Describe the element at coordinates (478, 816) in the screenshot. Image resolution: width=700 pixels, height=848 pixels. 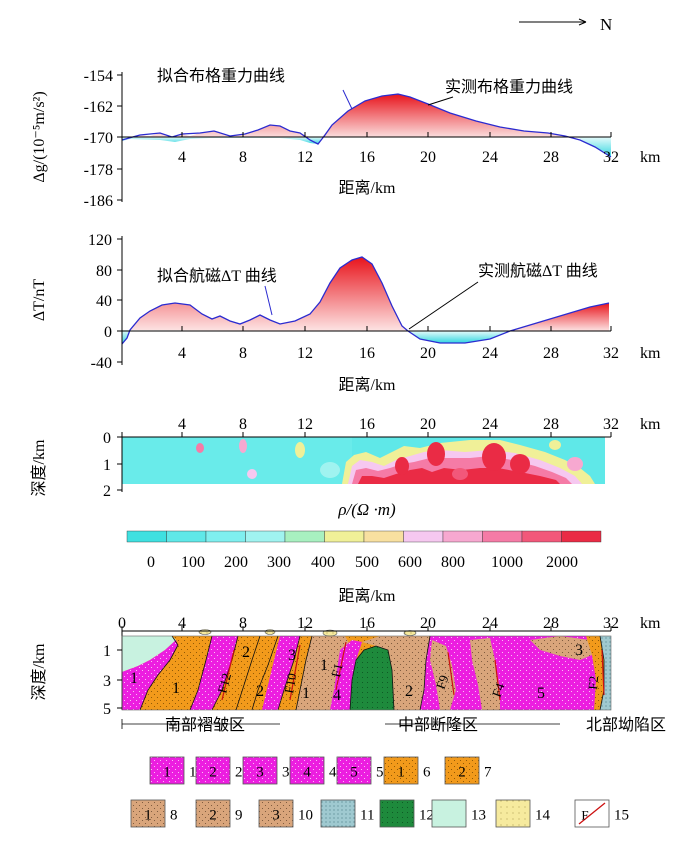
I see `legend-label: 13` at that location.